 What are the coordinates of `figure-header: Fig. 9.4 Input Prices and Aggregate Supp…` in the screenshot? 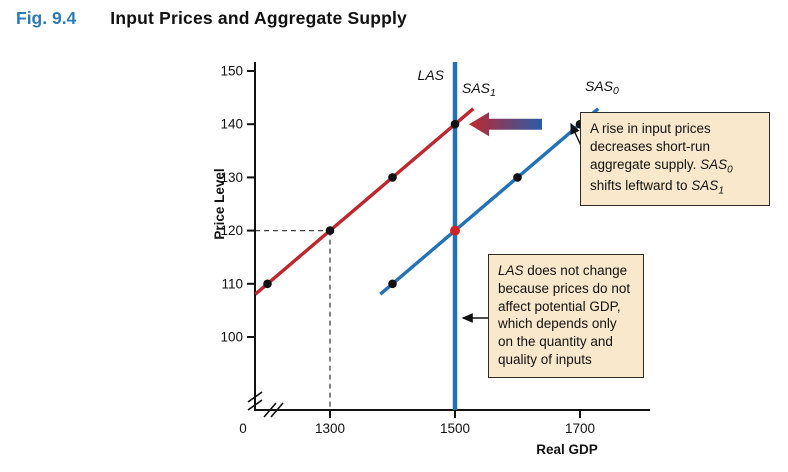 It's located at (211, 18).